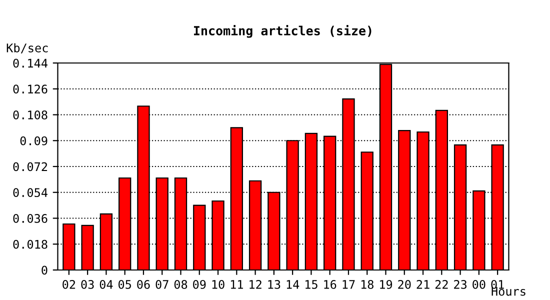 Image resolution: width=550 pixels, height=300 pixels. What do you see at coordinates (423, 284) in the screenshot?
I see `x-tick-label: 21` at bounding box center [423, 284].